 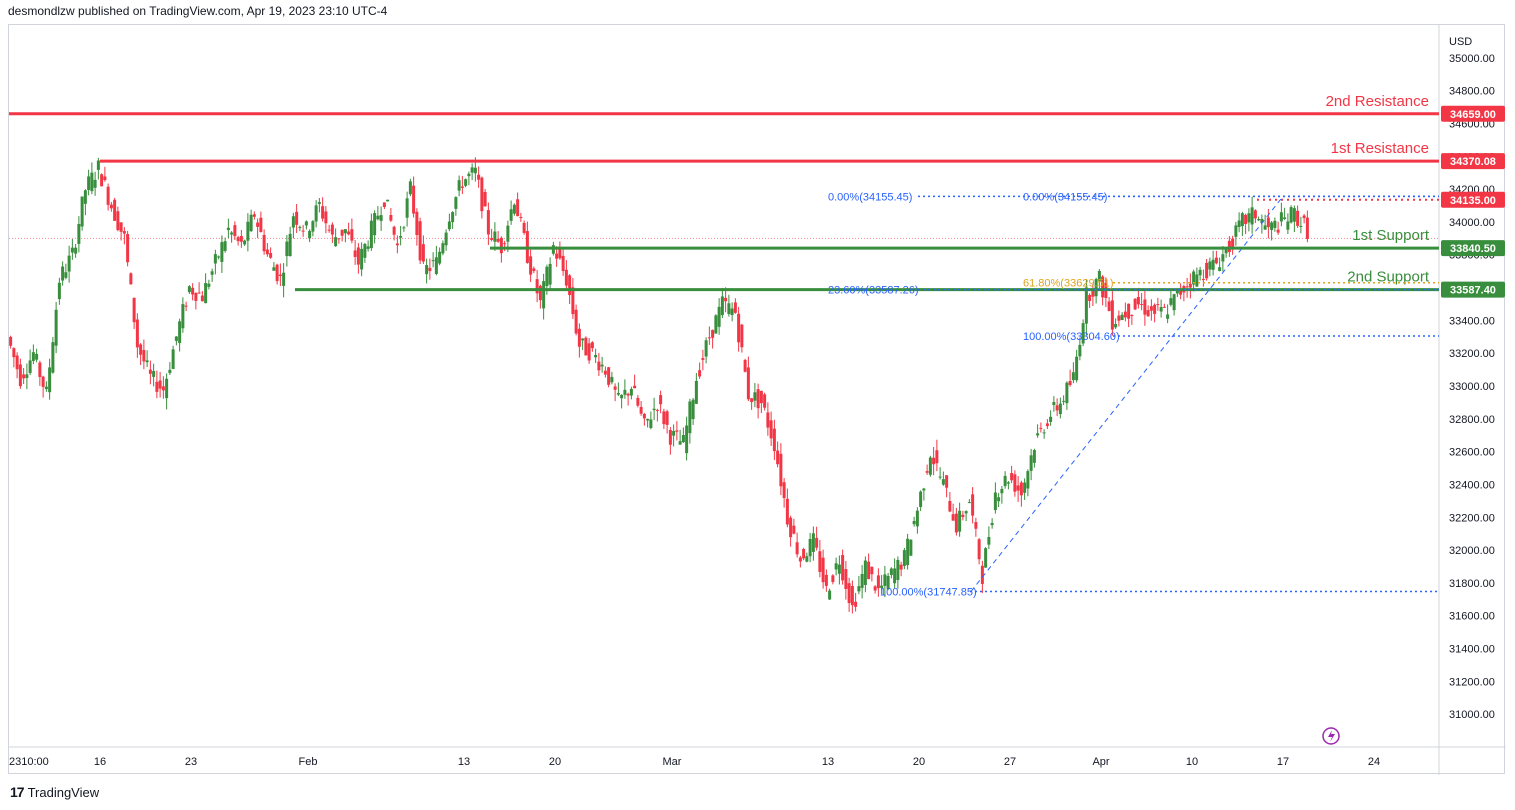 I want to click on x-tick-label: 27, so click(x=1010, y=762).